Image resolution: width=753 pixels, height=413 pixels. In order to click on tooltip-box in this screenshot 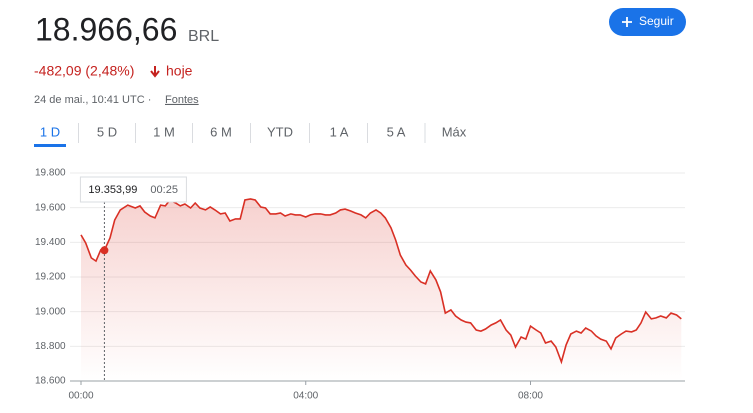, I will do `click(133, 189)`.